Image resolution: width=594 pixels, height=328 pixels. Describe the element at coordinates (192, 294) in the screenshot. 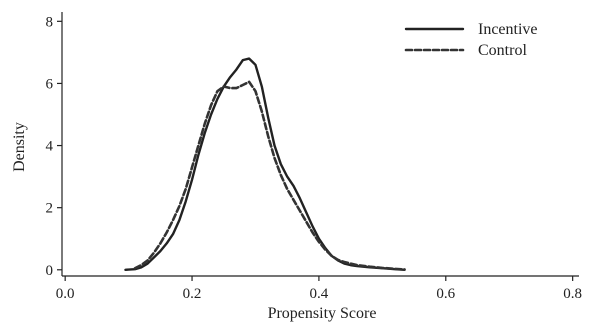

I see `x-tick-label: 0.2` at that location.